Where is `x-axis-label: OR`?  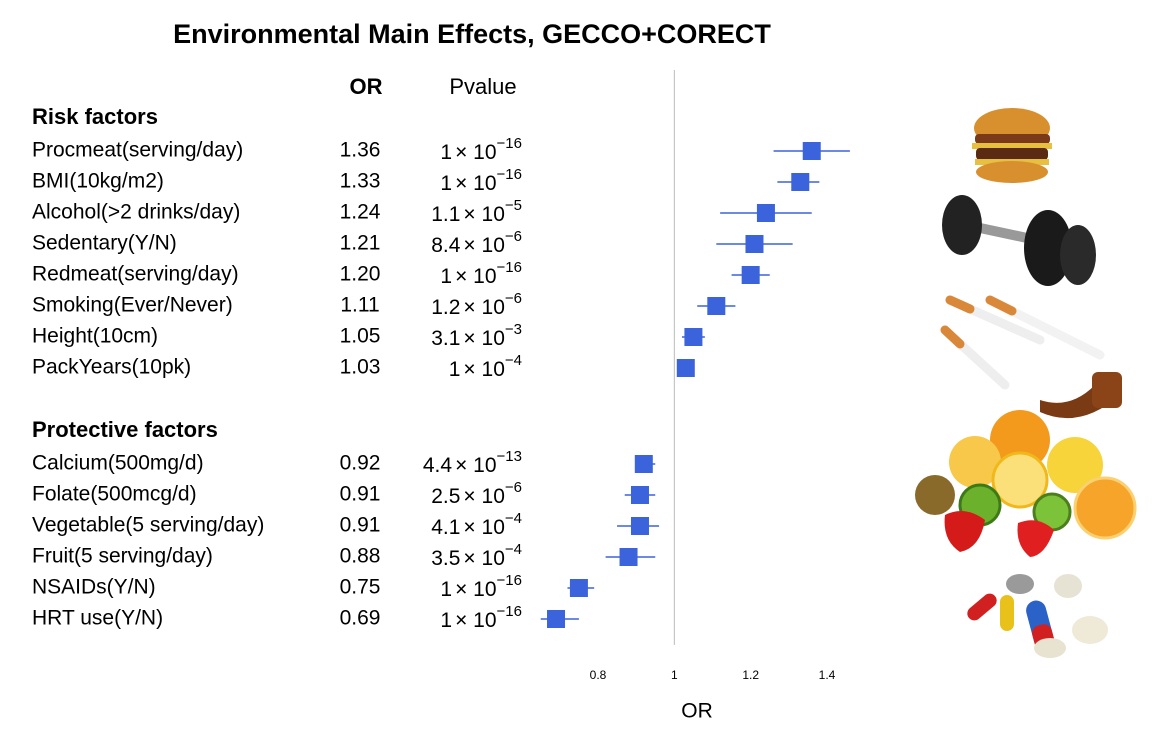
x-axis-label: OR is located at coordinates (697, 711).